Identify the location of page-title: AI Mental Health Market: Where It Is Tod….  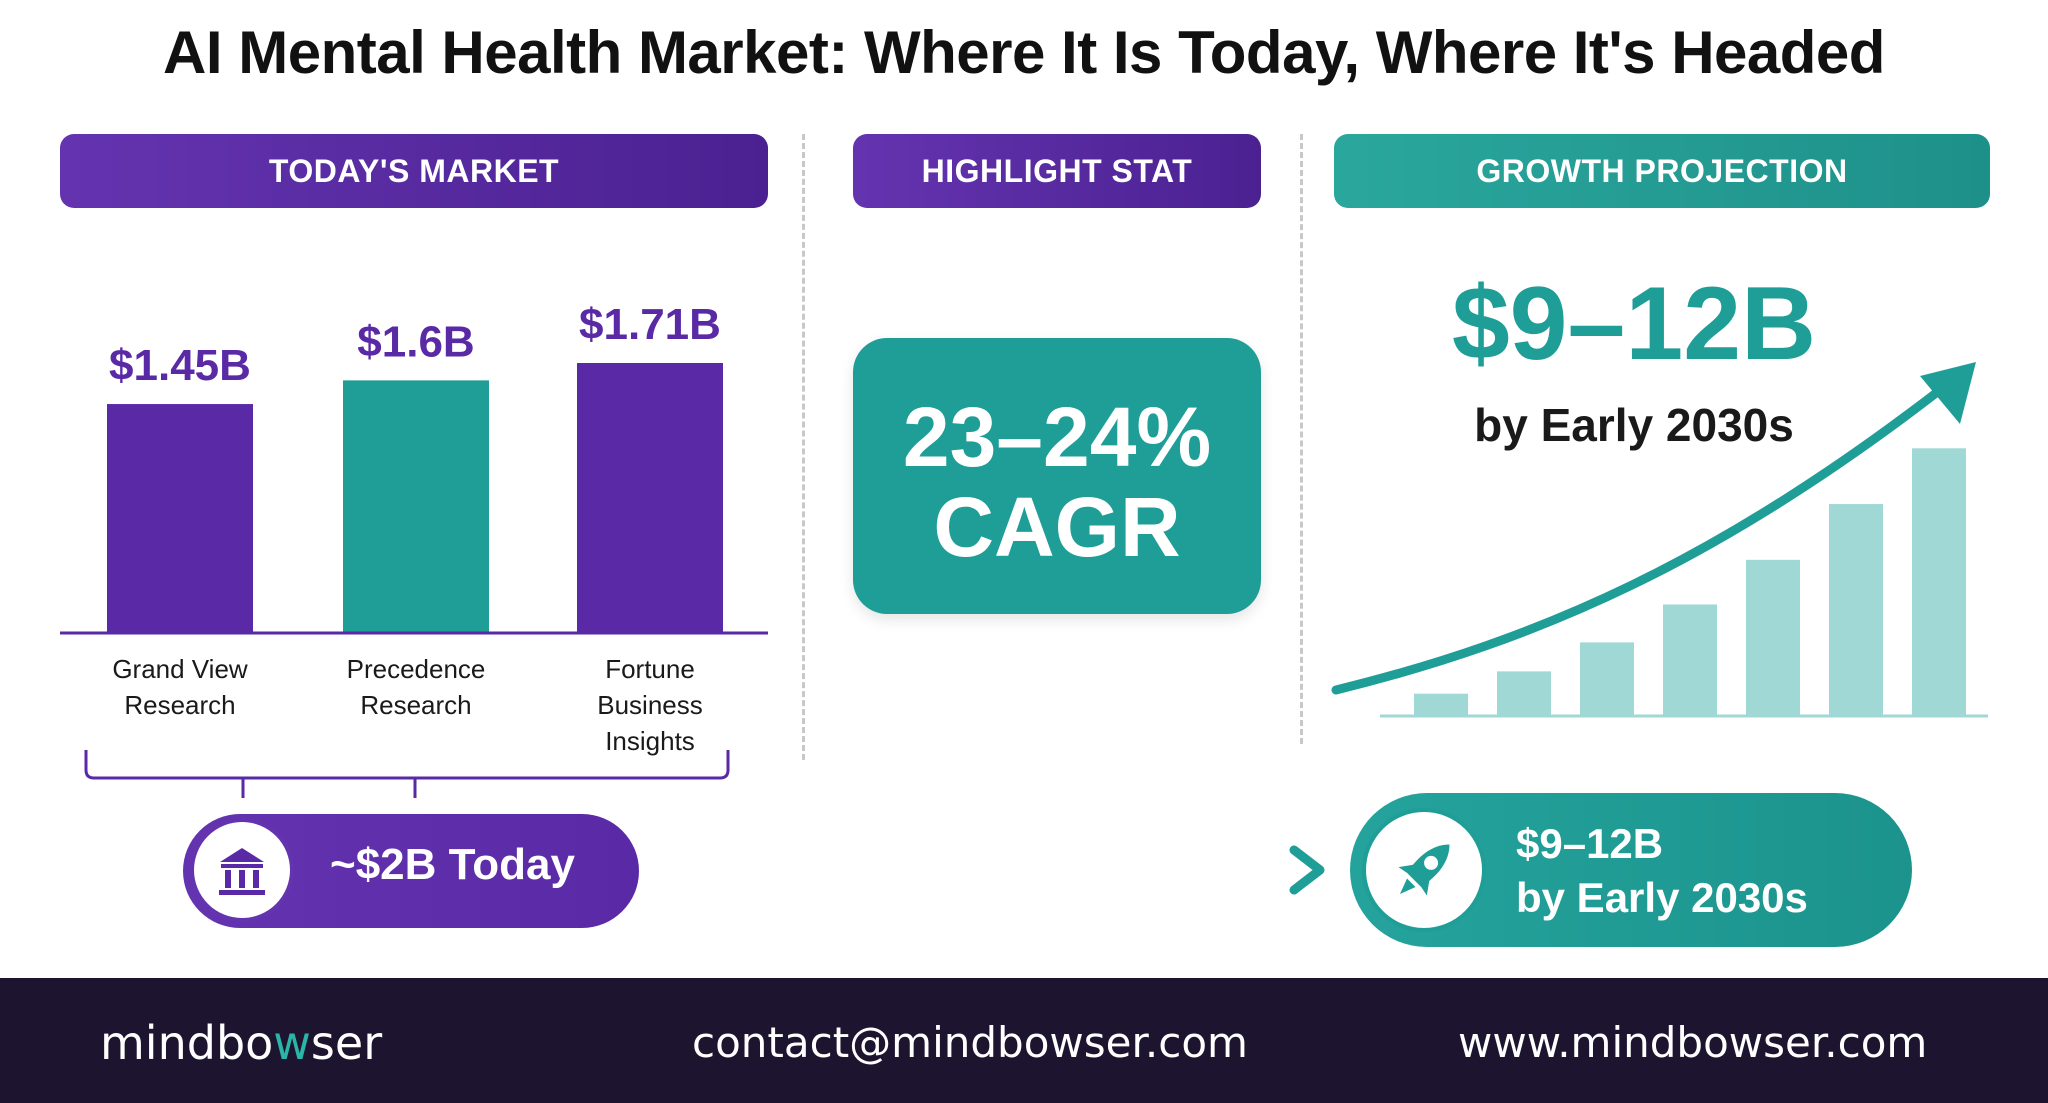
(1024, 52).